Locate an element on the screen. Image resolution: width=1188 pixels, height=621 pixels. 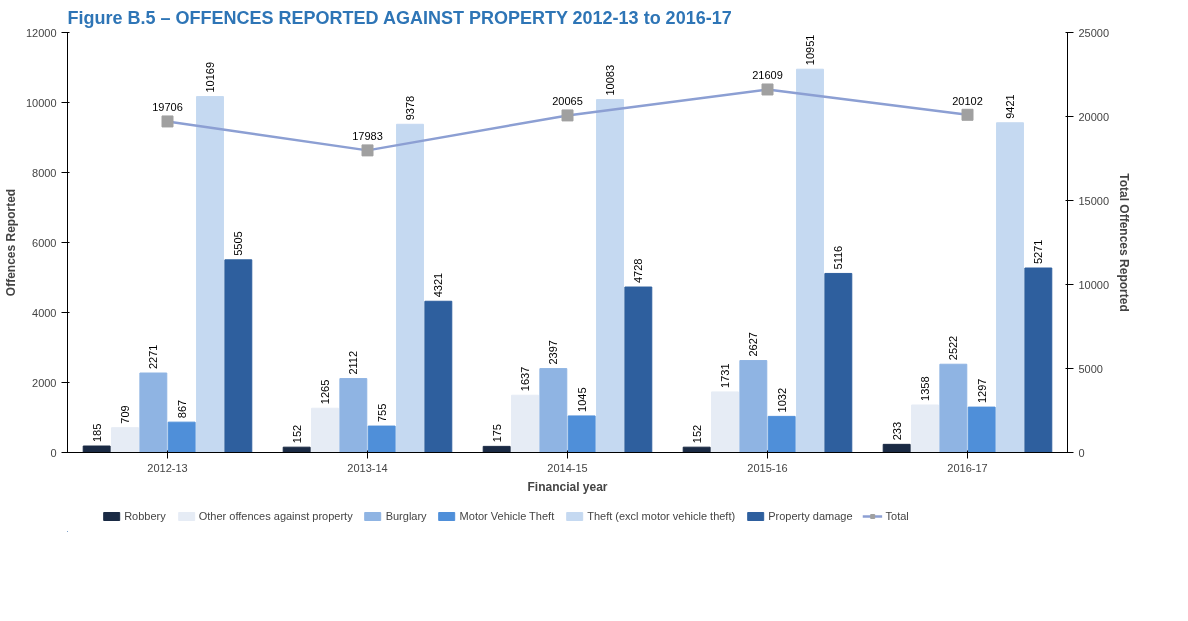
data-label: 2397 is located at coordinates (553, 352).